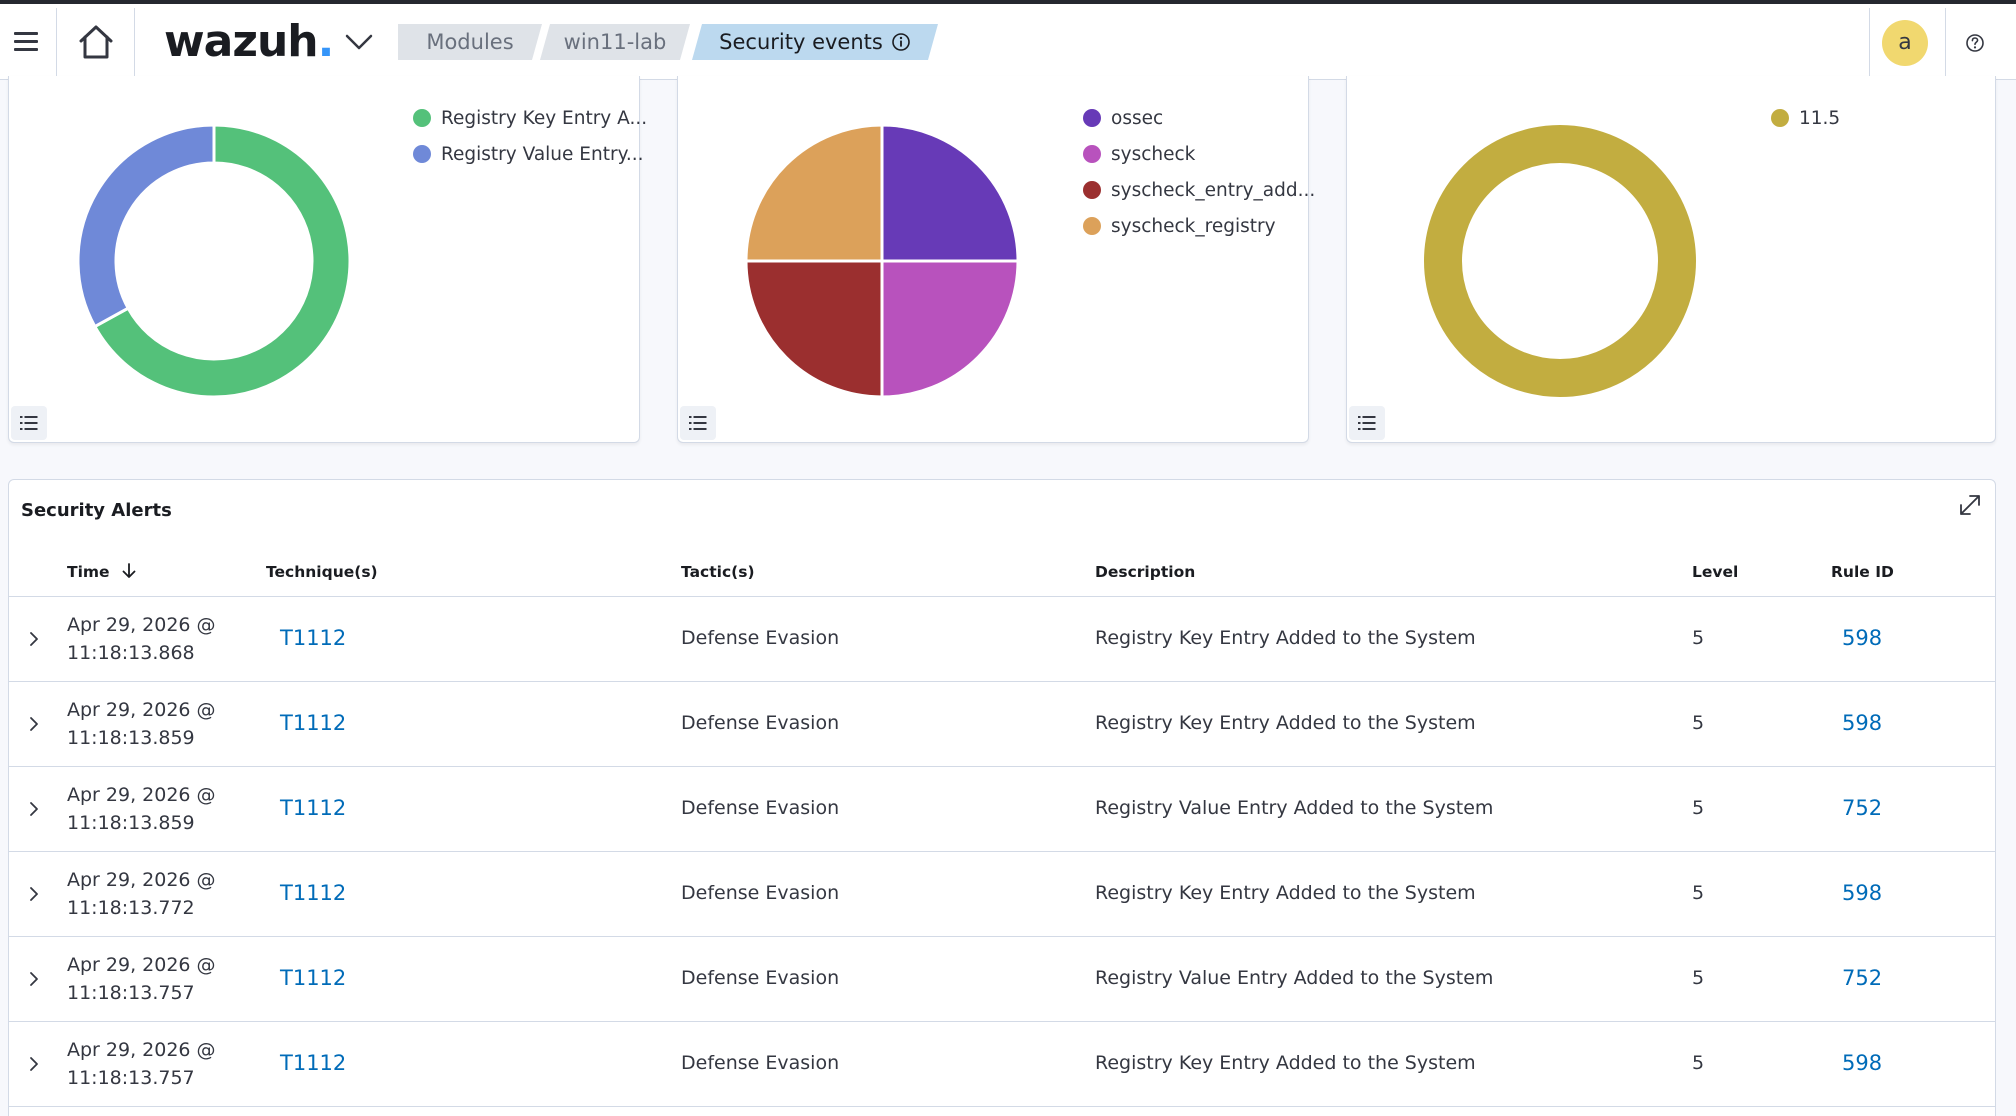  I want to click on list-icon, so click(1367, 423).